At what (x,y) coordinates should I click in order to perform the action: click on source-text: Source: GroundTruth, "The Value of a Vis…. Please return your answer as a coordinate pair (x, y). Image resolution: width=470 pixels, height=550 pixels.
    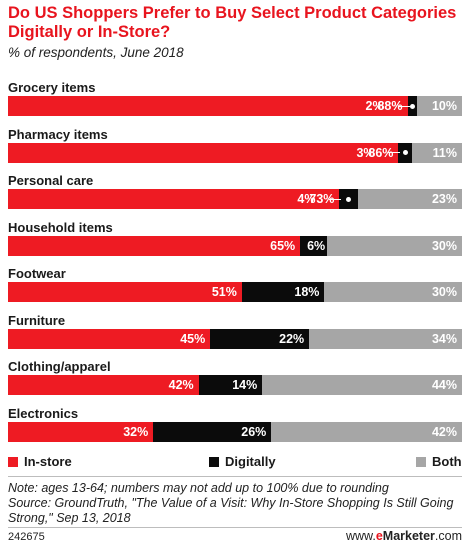
    Looking at the image, I should click on (231, 510).